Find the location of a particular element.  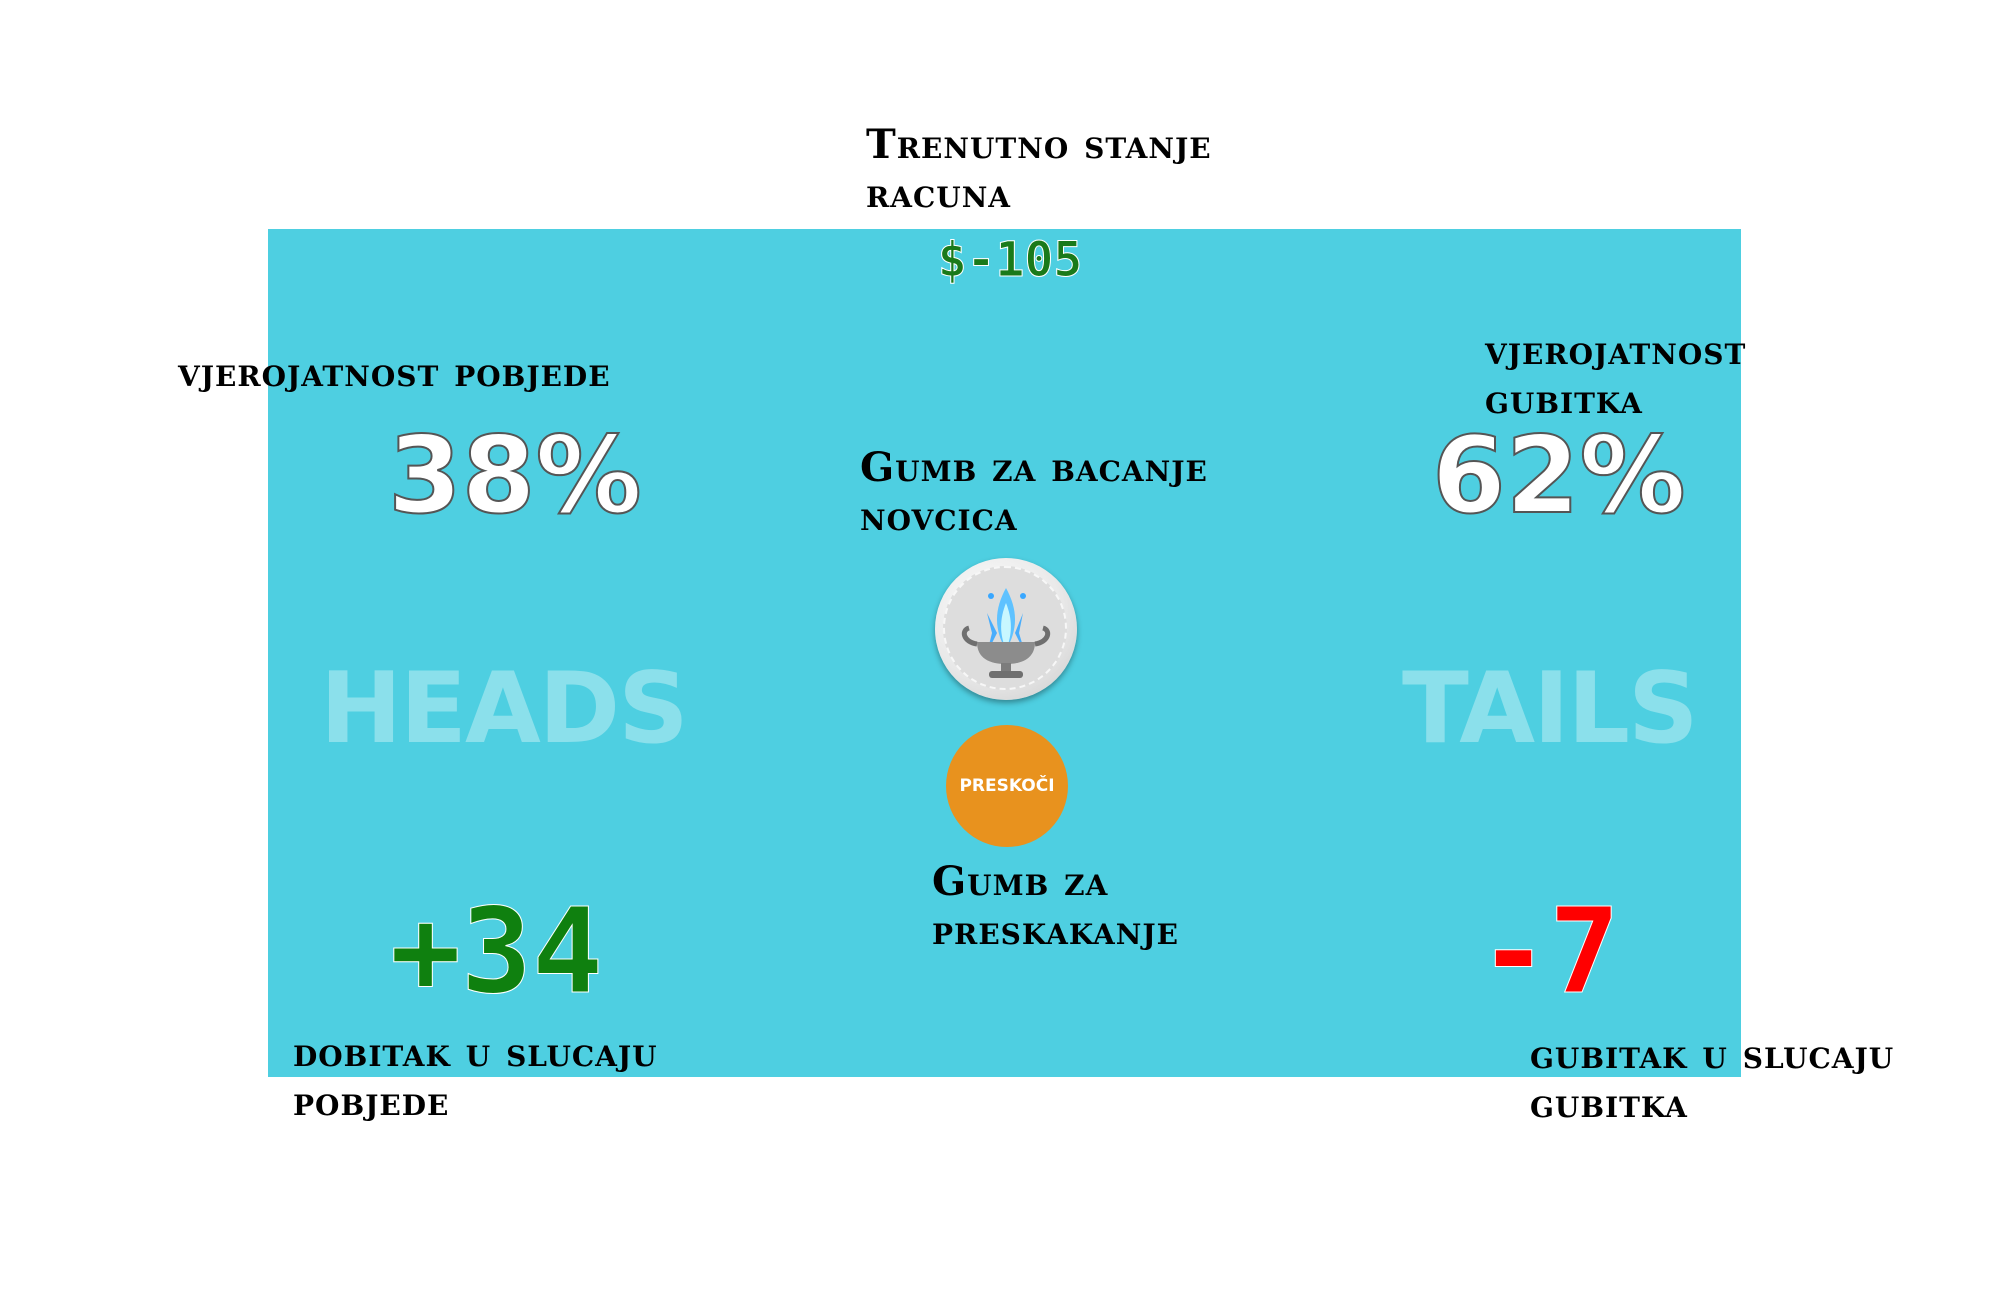

win-probability-value: 38% is located at coordinates (515, 475).